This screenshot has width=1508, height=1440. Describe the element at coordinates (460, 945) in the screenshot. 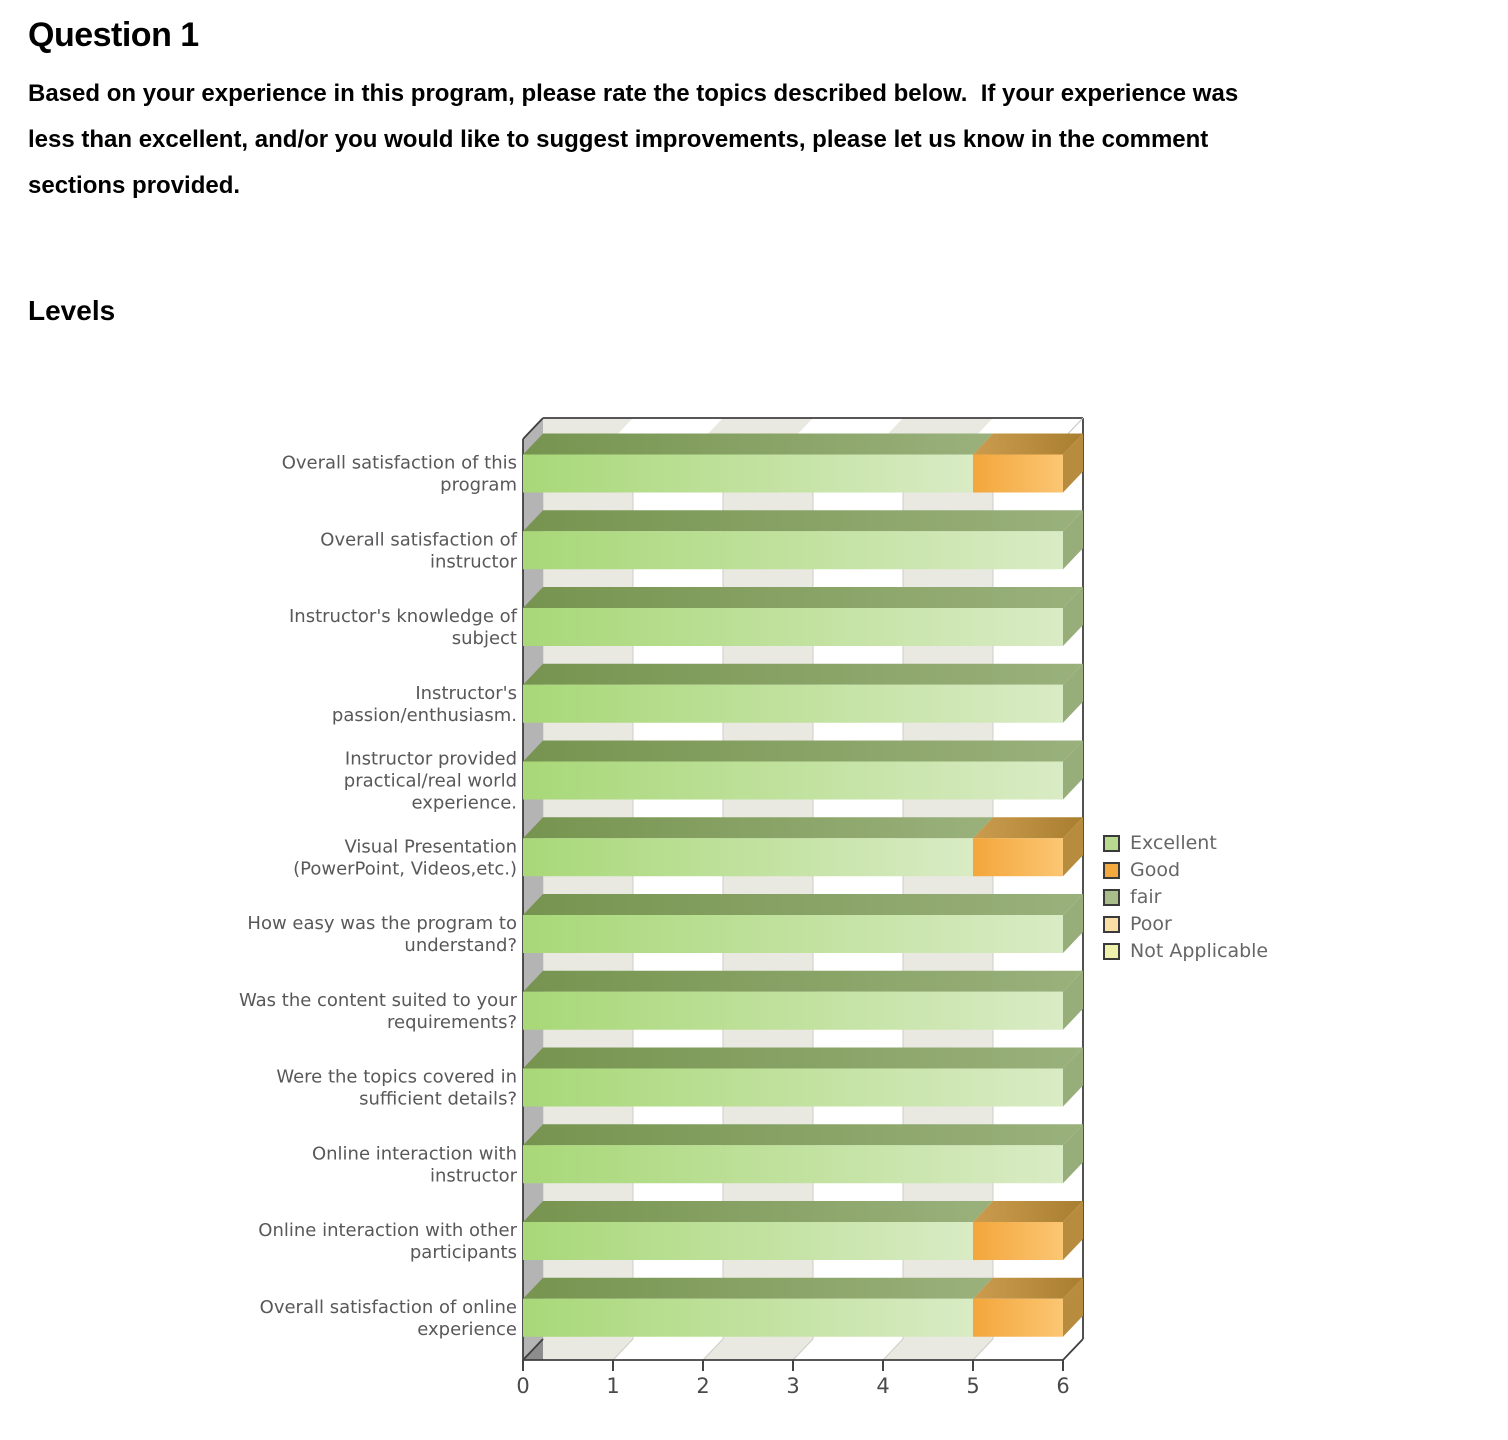

I see `category-label: understand?` at that location.